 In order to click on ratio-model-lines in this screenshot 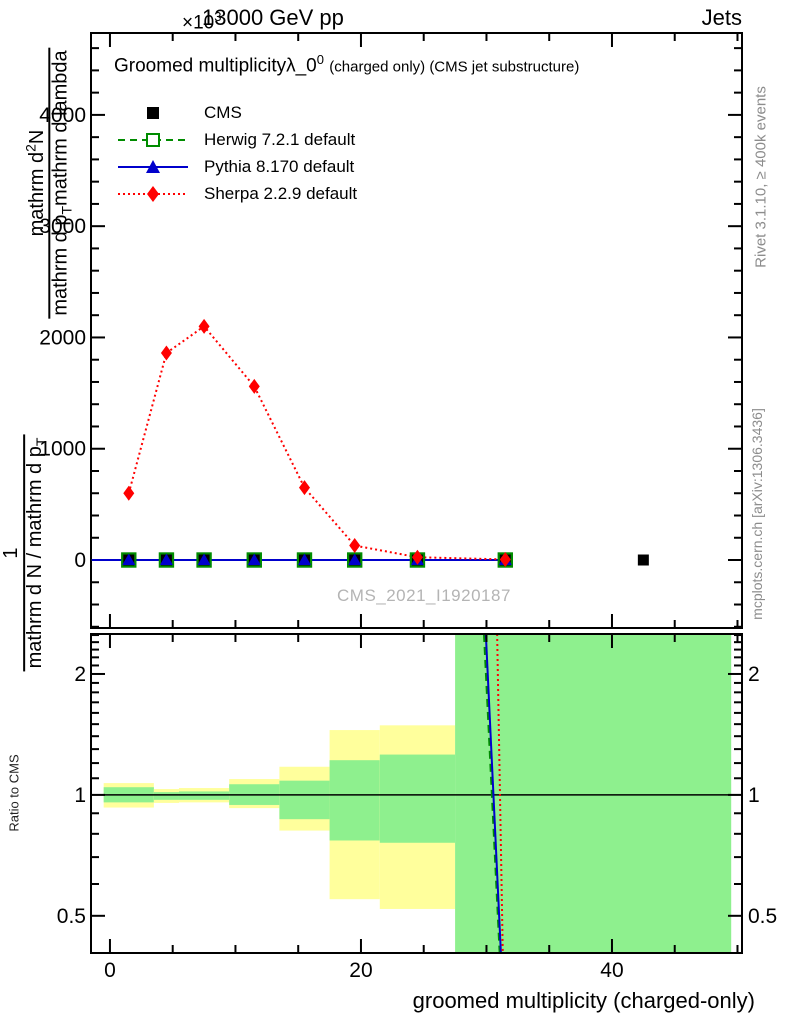, I will do `click(493, 793)`.